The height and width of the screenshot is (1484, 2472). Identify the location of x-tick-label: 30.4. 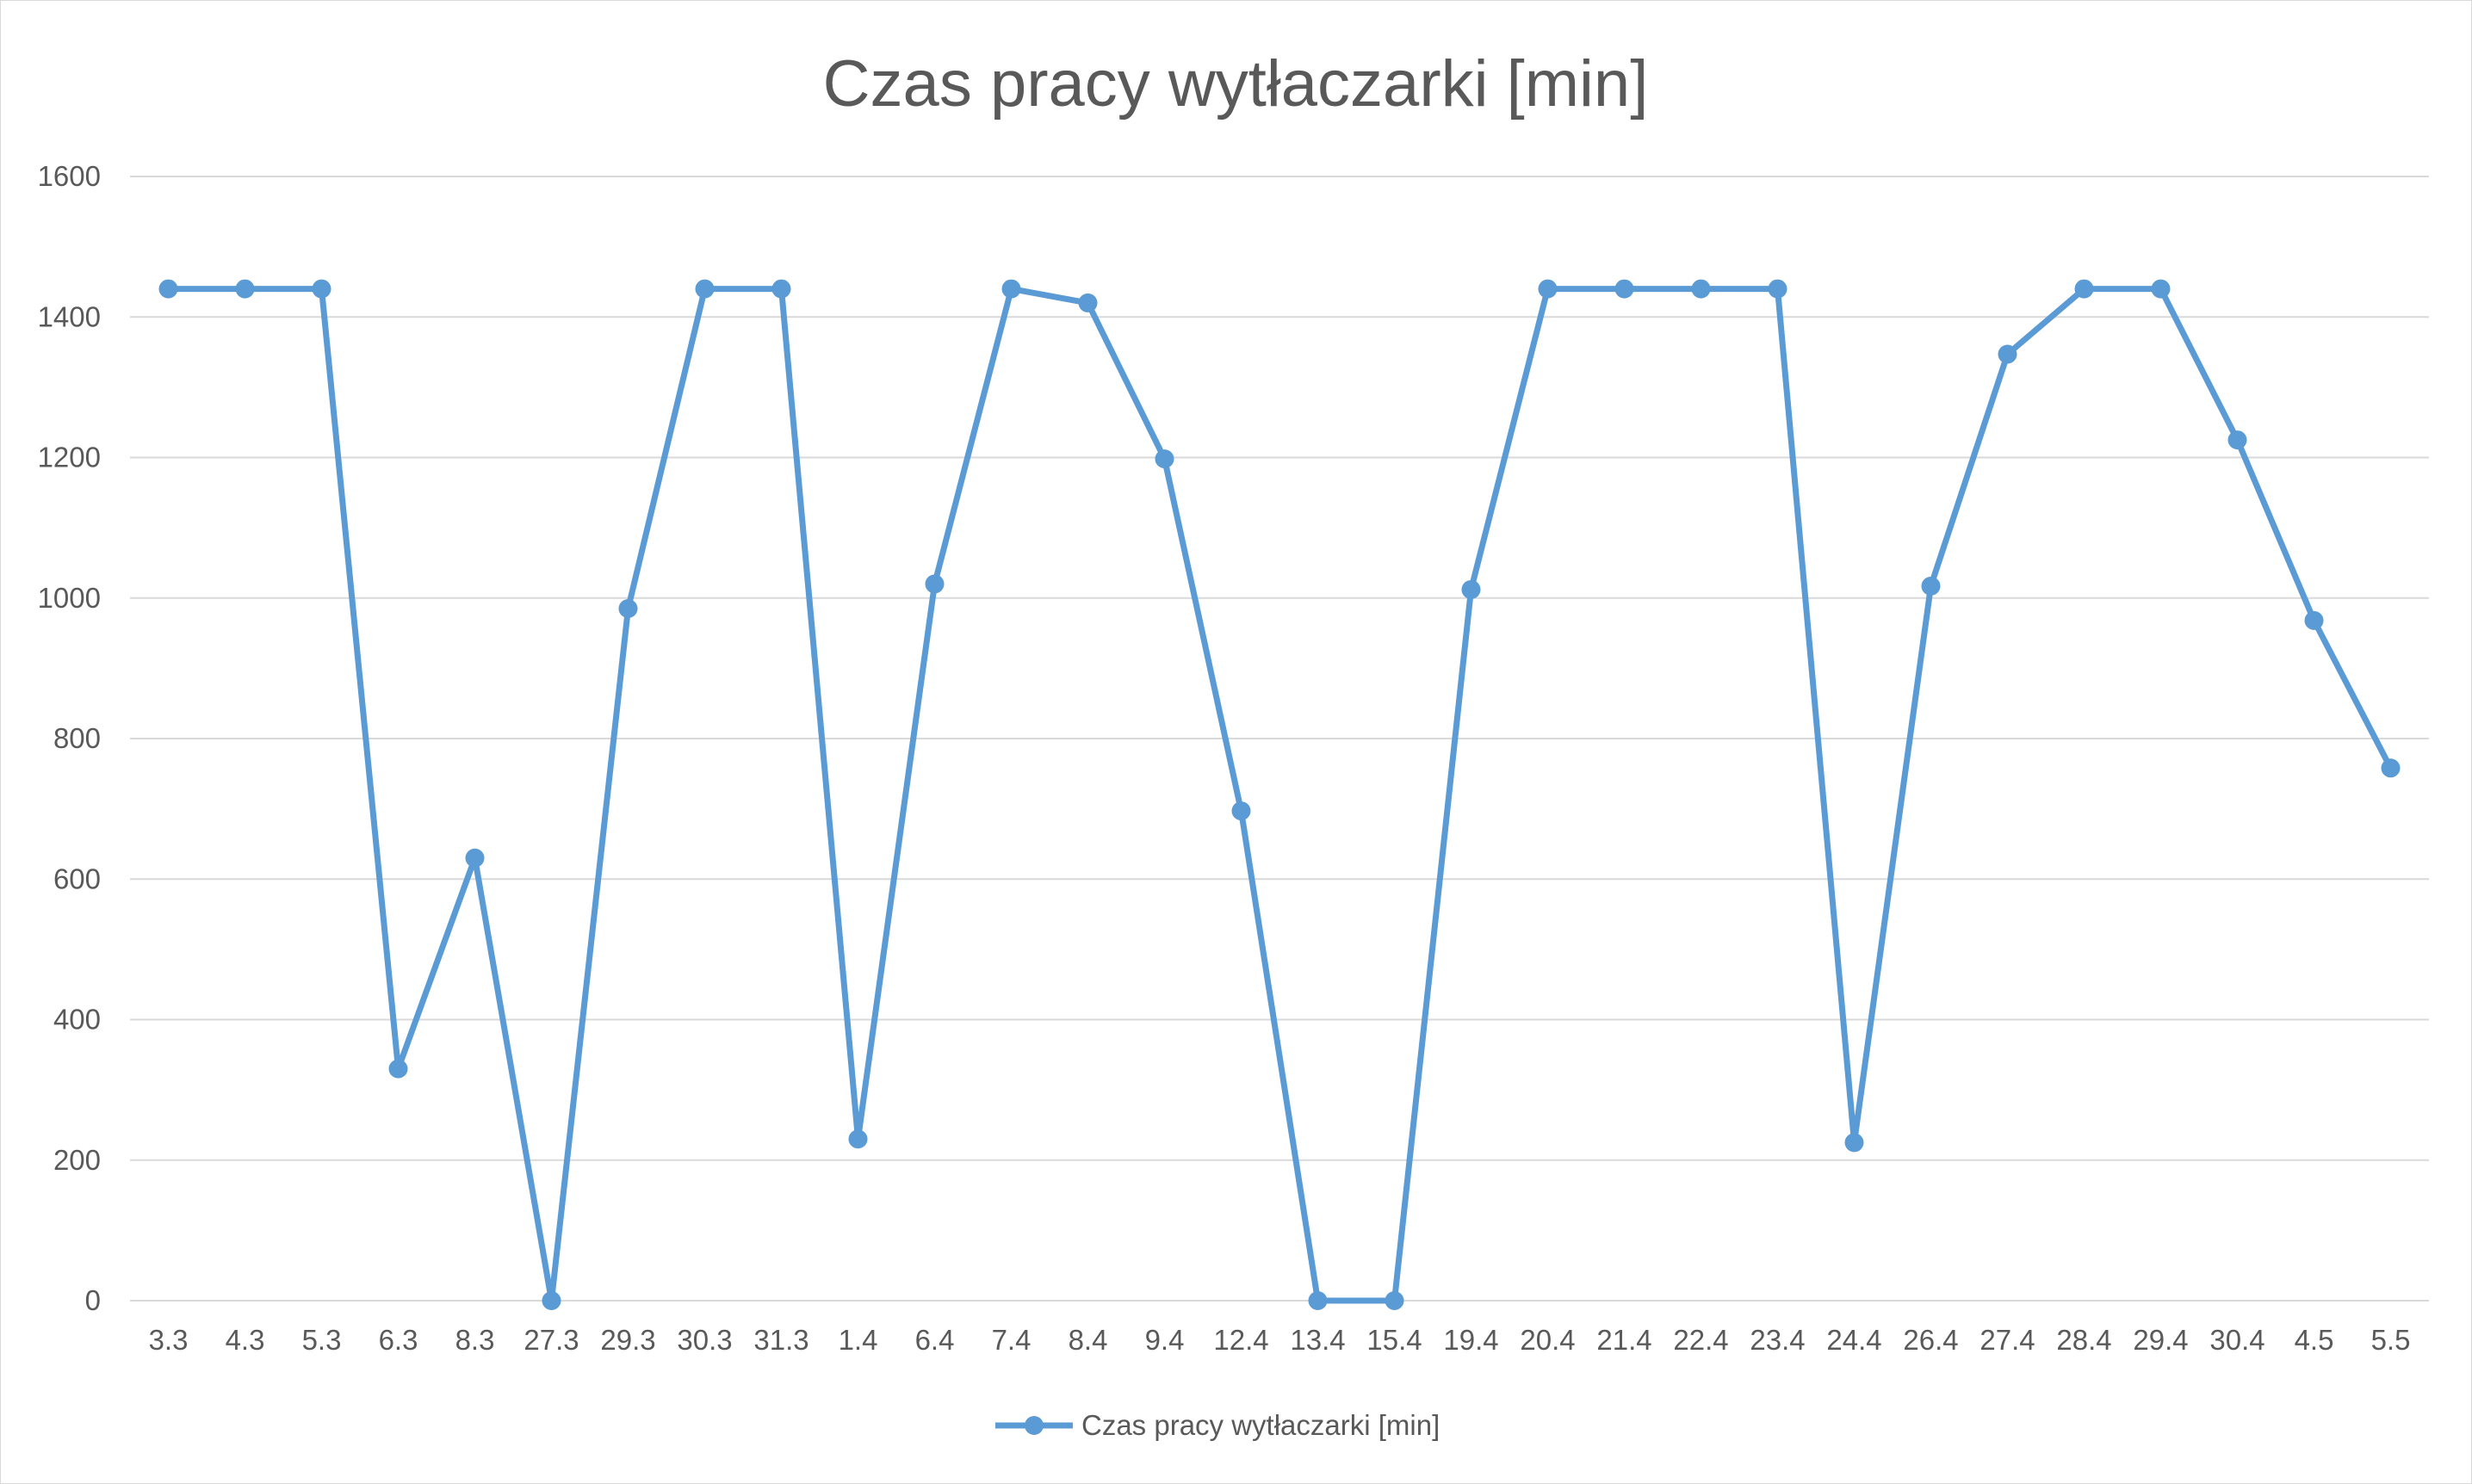
(2237, 1340).